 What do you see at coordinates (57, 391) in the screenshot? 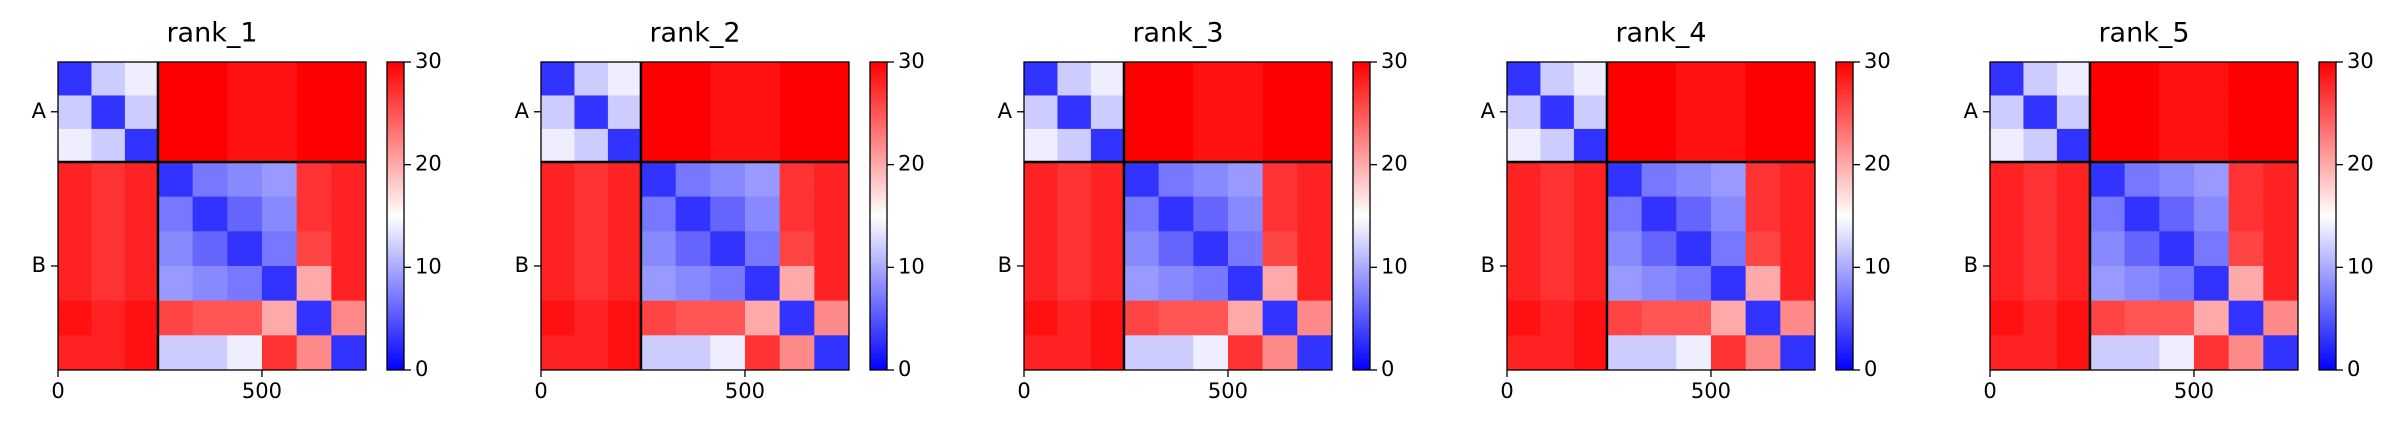
I see `x-tick-label: 0` at bounding box center [57, 391].